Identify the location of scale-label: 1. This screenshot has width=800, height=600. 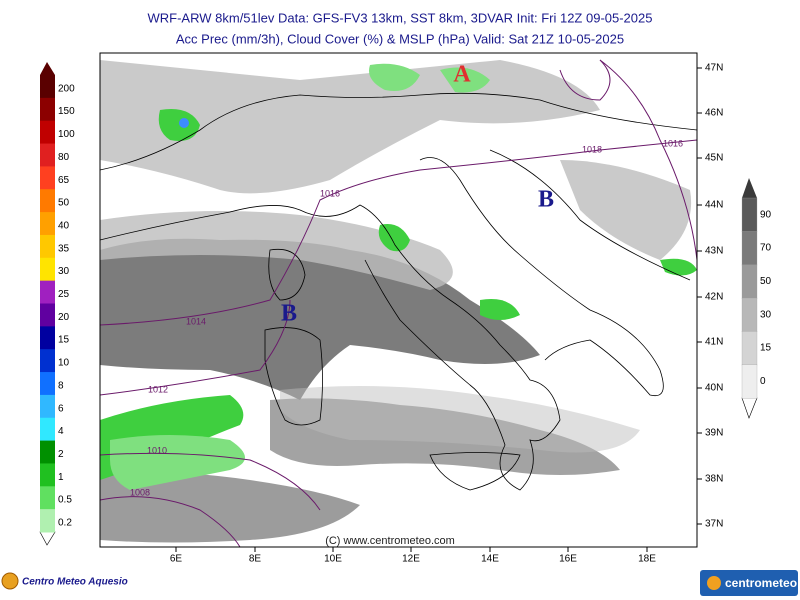
(61, 477).